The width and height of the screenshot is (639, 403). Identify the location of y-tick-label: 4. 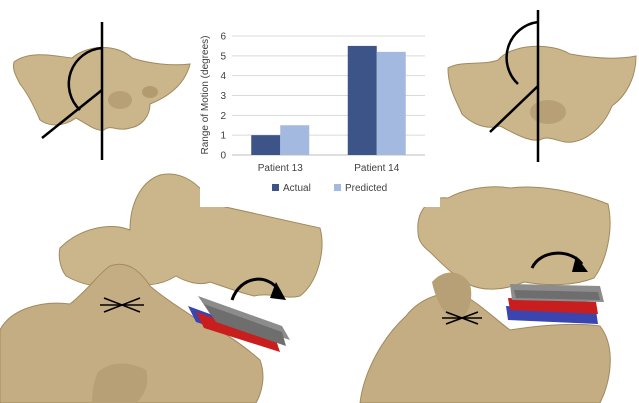
(223, 76).